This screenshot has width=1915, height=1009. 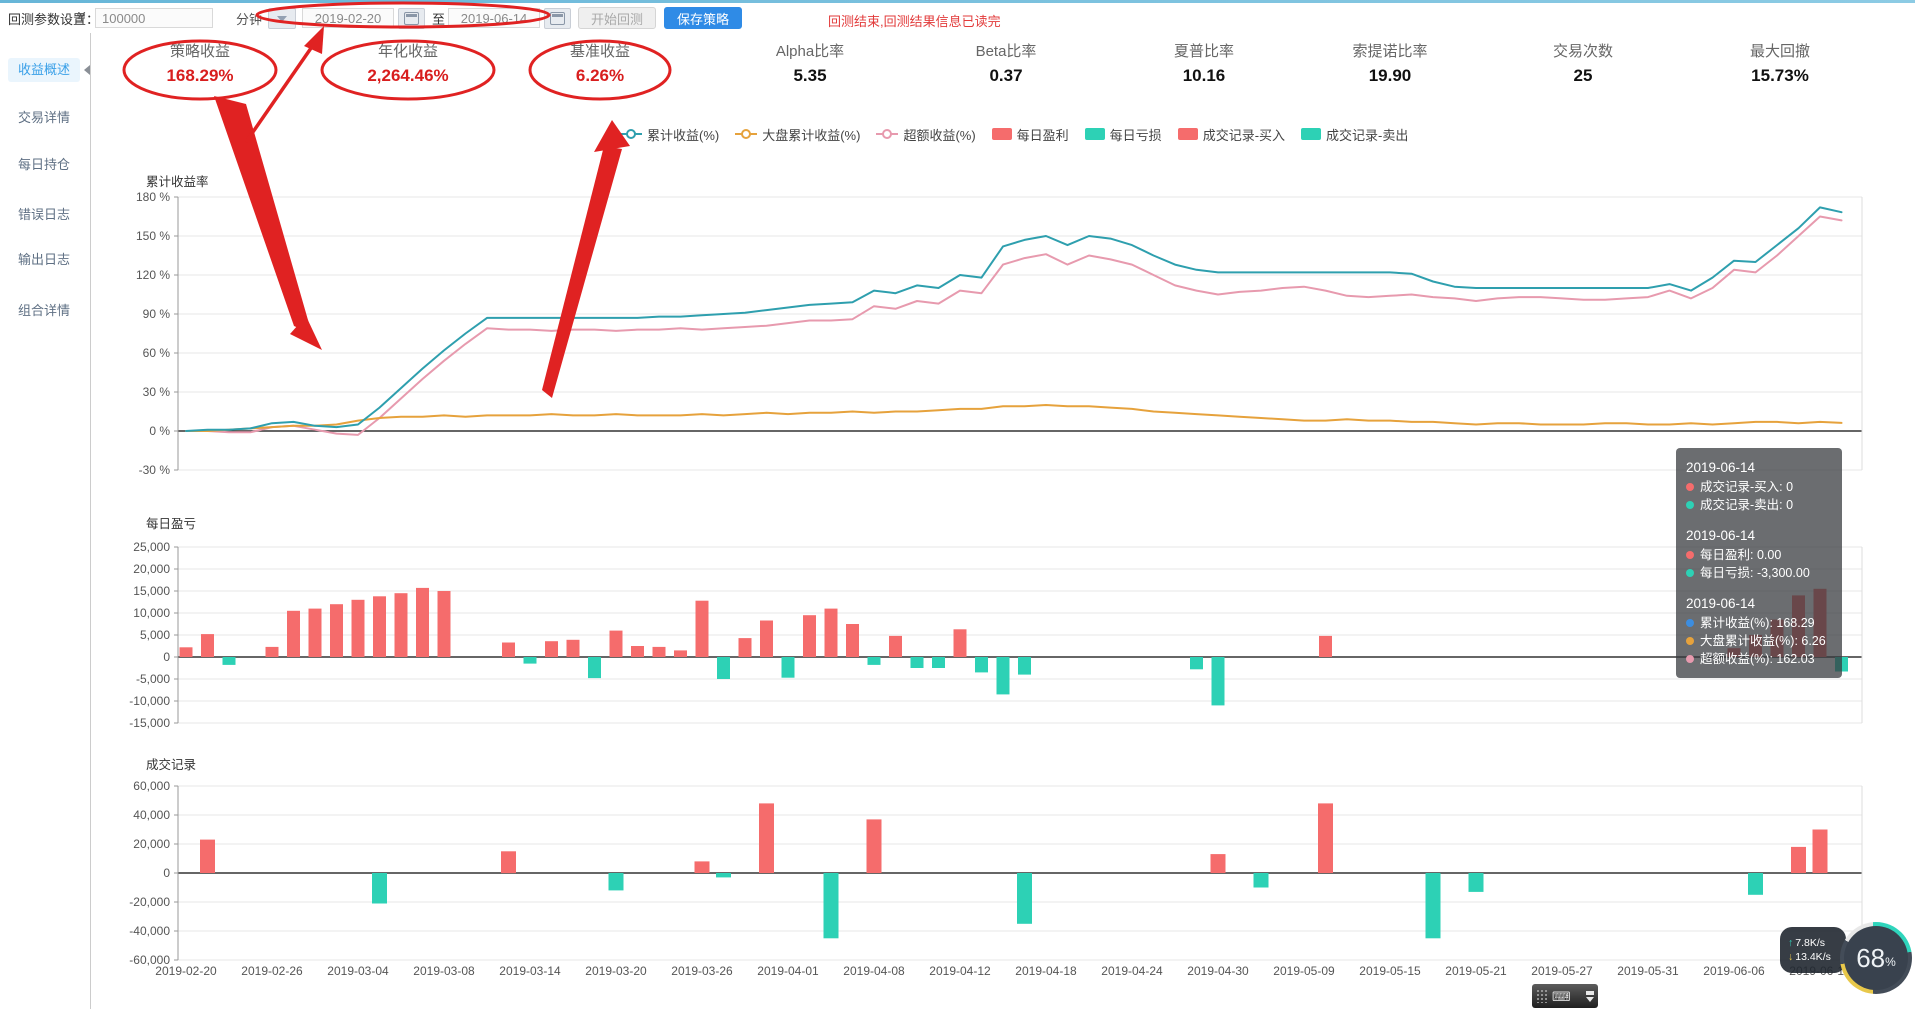 What do you see at coordinates (1542, 996) in the screenshot?
I see `drag-handle-icon` at bounding box center [1542, 996].